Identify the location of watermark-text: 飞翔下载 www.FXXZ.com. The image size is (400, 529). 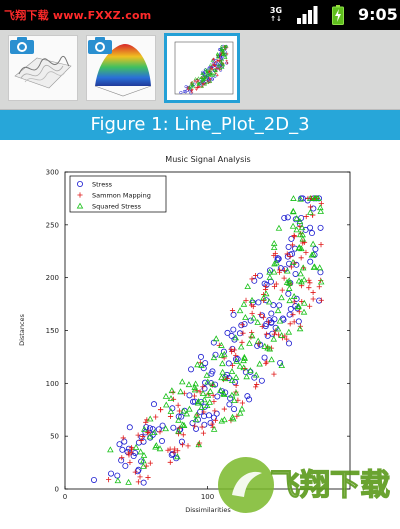
(78, 15).